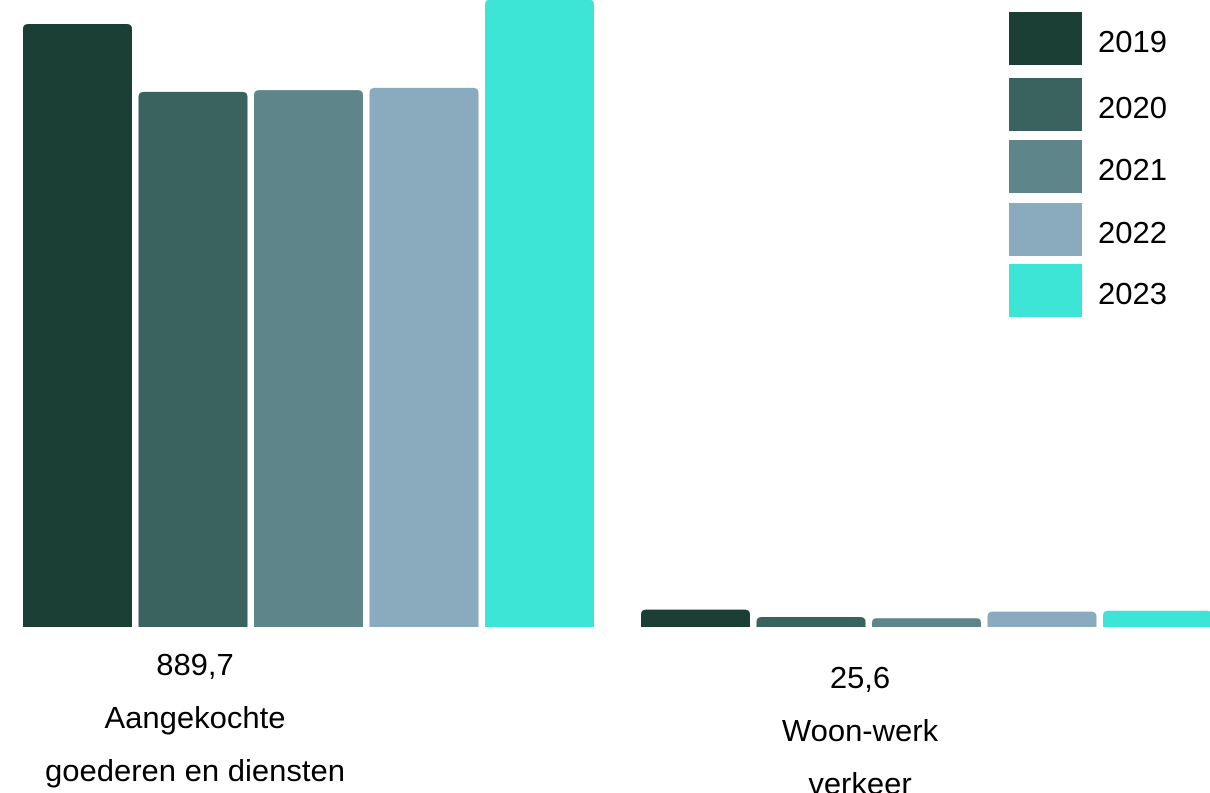 Image resolution: width=1210 pixels, height=793 pixels. What do you see at coordinates (1132, 107) in the screenshot?
I see `legend-label-2020: 2020` at bounding box center [1132, 107].